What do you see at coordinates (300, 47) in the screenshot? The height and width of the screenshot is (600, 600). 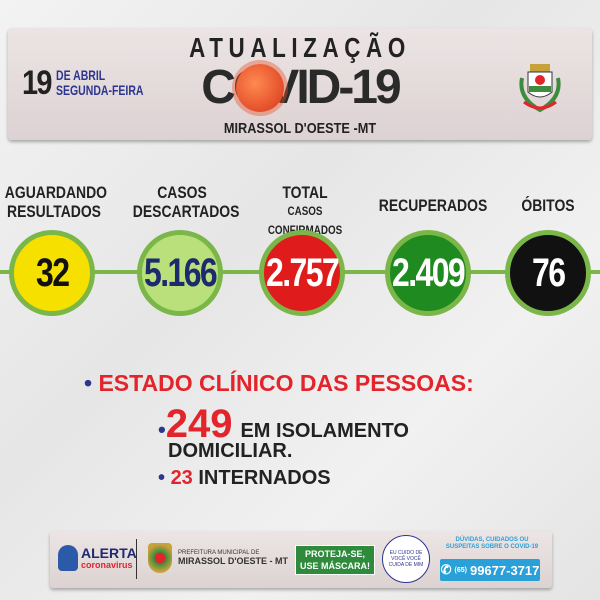 I see `page-title: ATUALIZAÇÃO` at bounding box center [300, 47].